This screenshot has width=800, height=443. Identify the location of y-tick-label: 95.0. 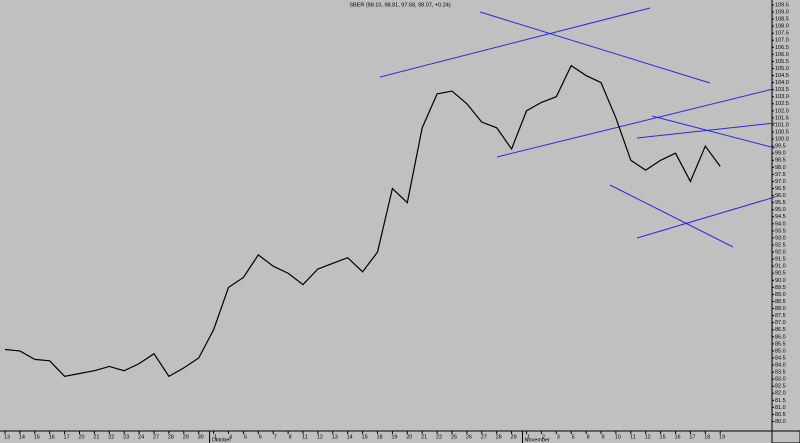
(780, 210).